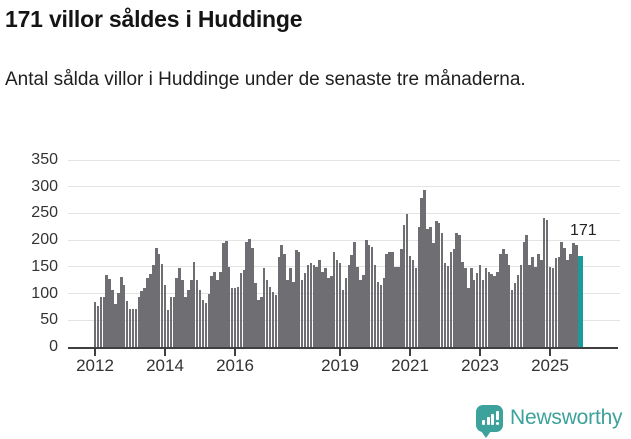 The image size is (631, 439). What do you see at coordinates (53, 346) in the screenshot?
I see `y-tick-label: 0` at bounding box center [53, 346].